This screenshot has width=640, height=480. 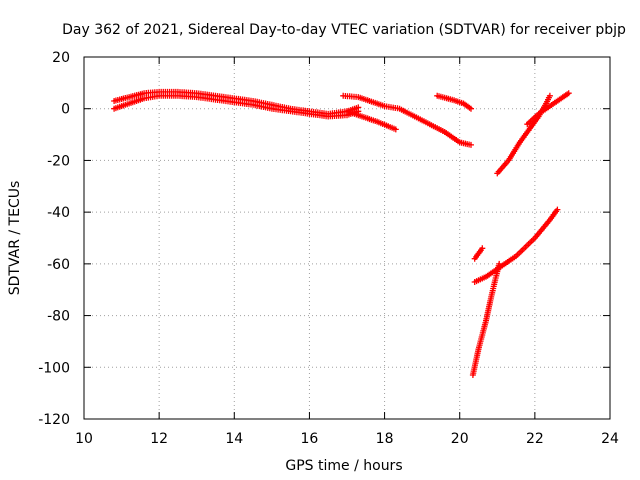 What do you see at coordinates (61, 58) in the screenshot?
I see `y-tick-label: 20` at bounding box center [61, 58].